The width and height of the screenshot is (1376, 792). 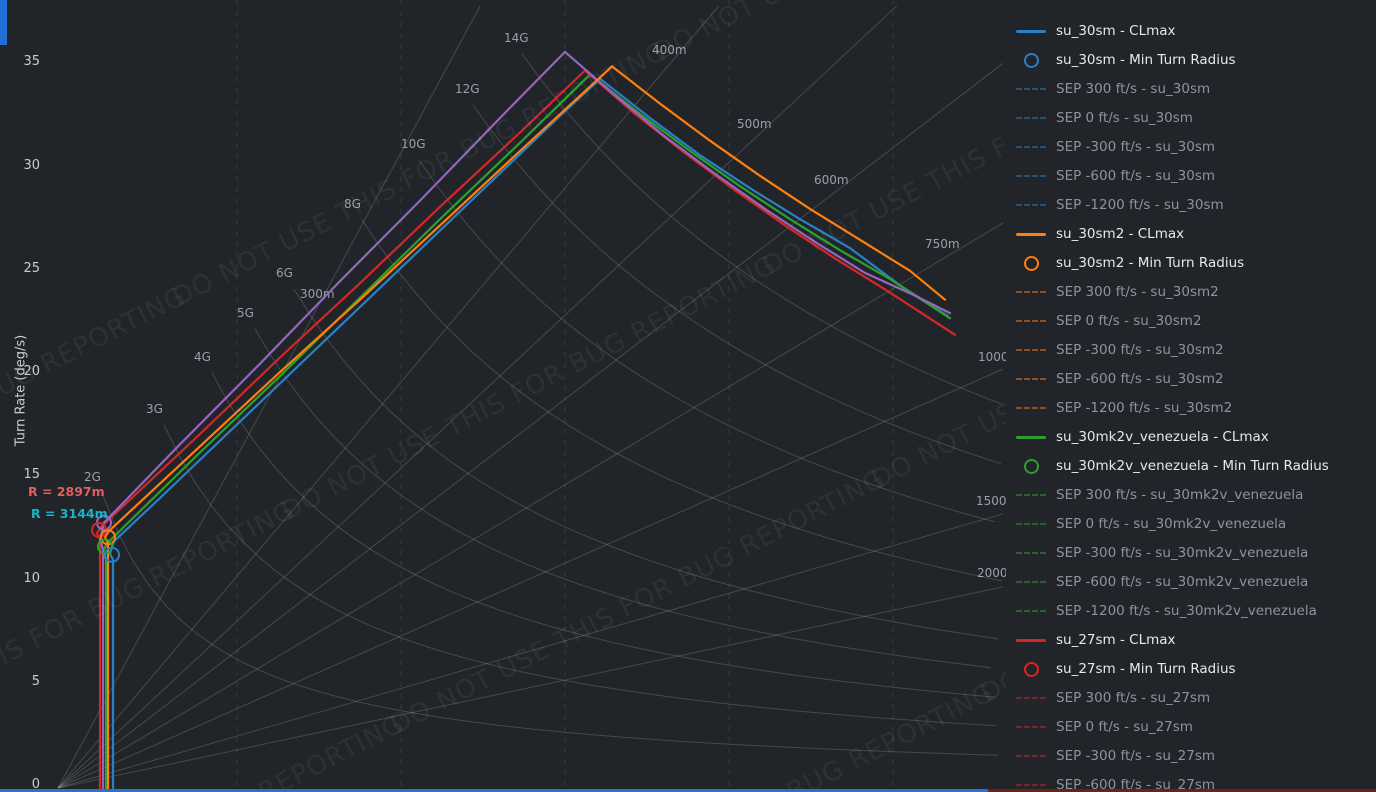 What do you see at coordinates (317, 294) in the screenshot?
I see `radius-label-300m: 300m` at bounding box center [317, 294].